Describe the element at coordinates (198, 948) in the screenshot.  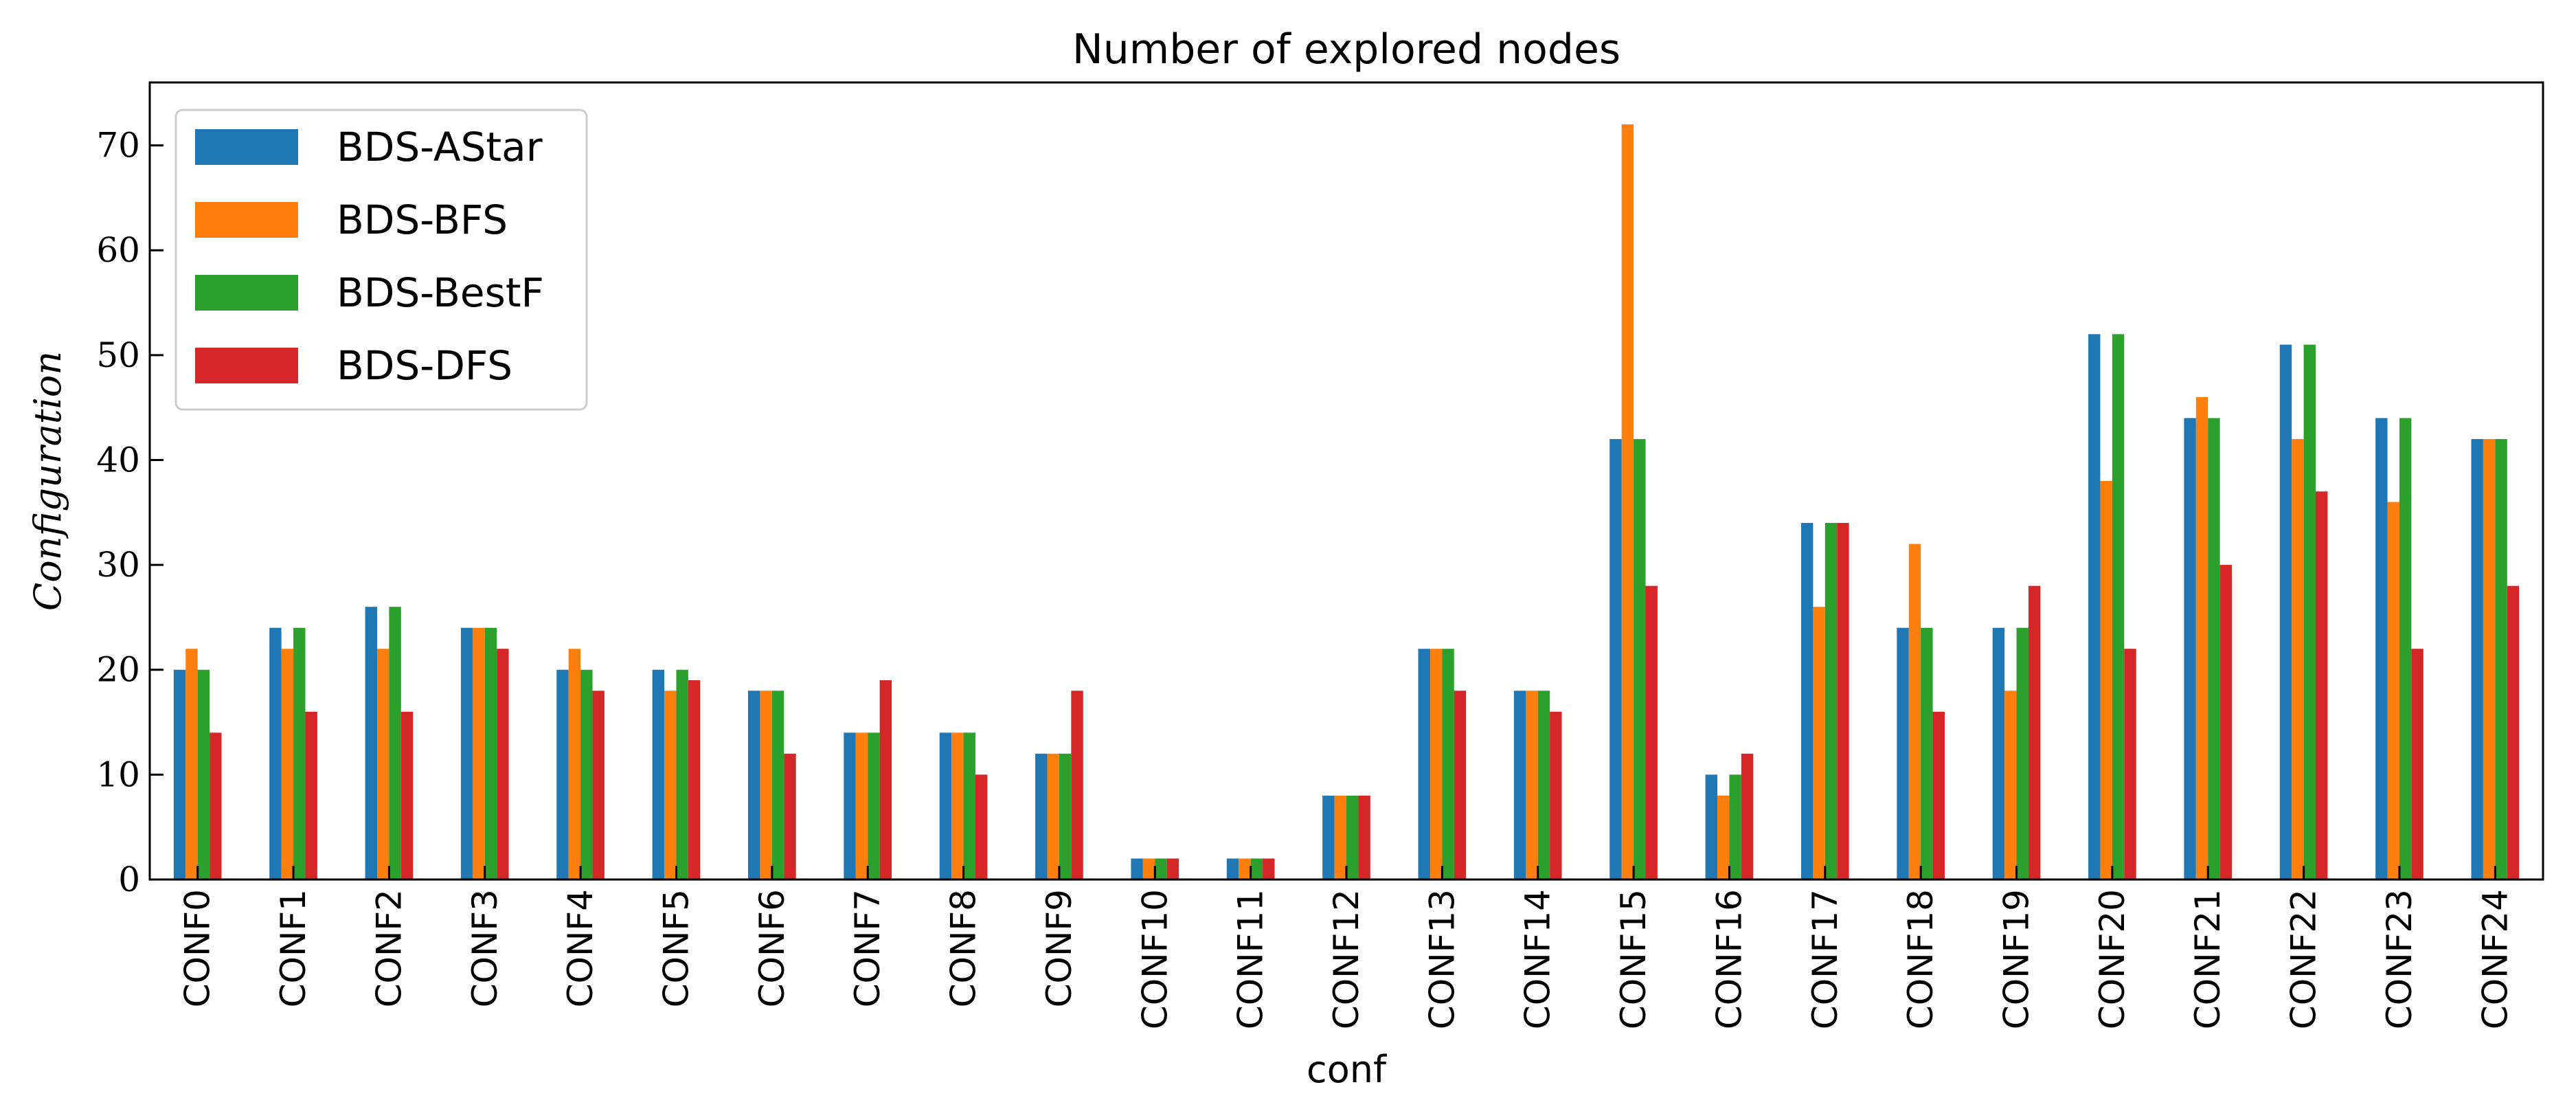
I see `x-tick-label: CONF0` at that location.